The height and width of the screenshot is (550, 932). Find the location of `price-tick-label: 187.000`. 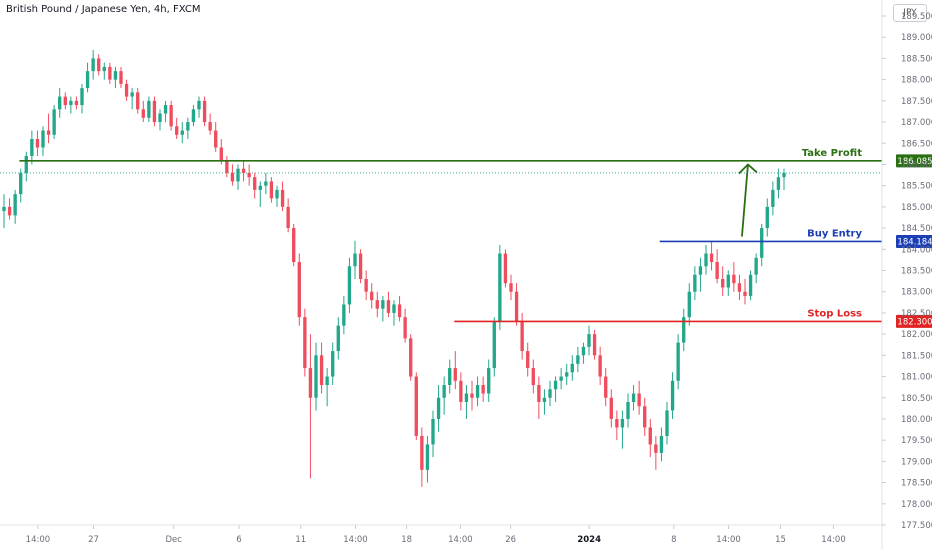

price-tick-label: 187.000 is located at coordinates (916, 123).